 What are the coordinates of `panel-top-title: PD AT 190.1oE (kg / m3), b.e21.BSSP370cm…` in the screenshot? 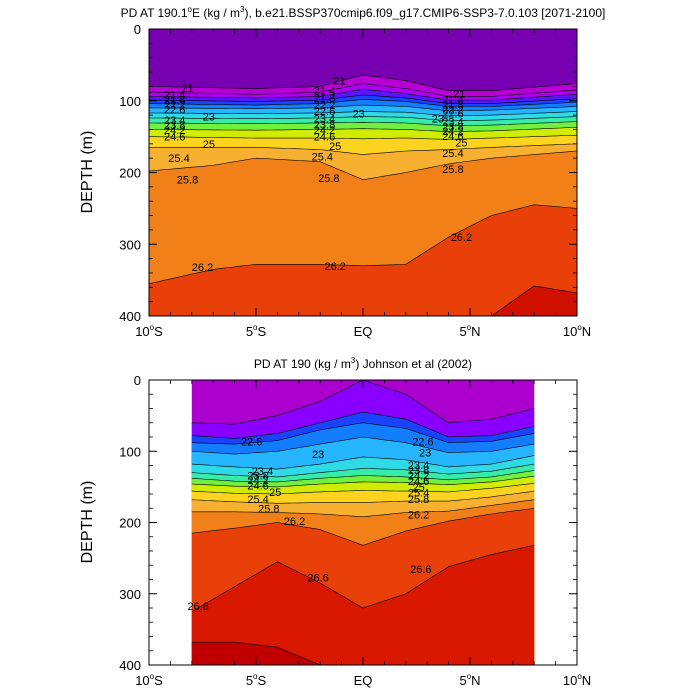 It's located at (363, 12).